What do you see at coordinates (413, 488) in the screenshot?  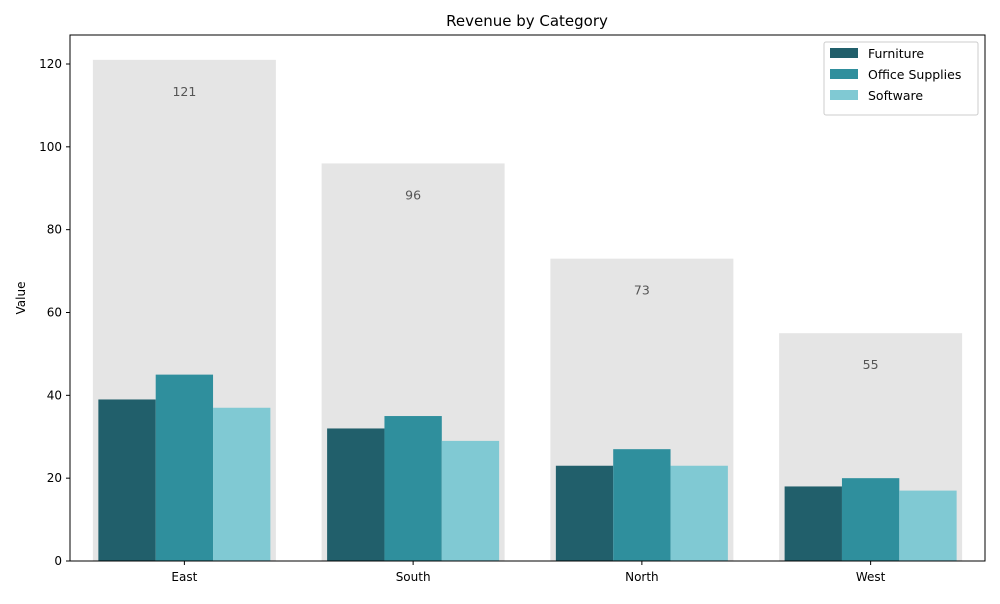 I see `bar-office-supplies-south` at bounding box center [413, 488].